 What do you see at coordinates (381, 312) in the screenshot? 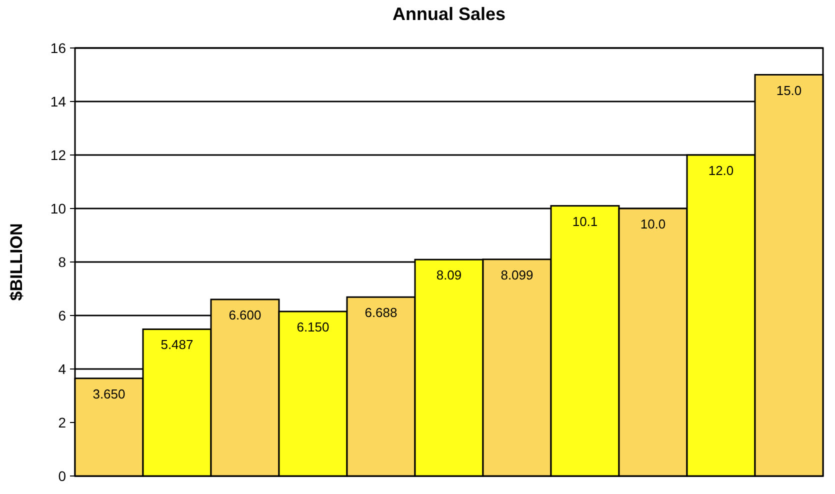
I see `data-label: 6.688` at bounding box center [381, 312].